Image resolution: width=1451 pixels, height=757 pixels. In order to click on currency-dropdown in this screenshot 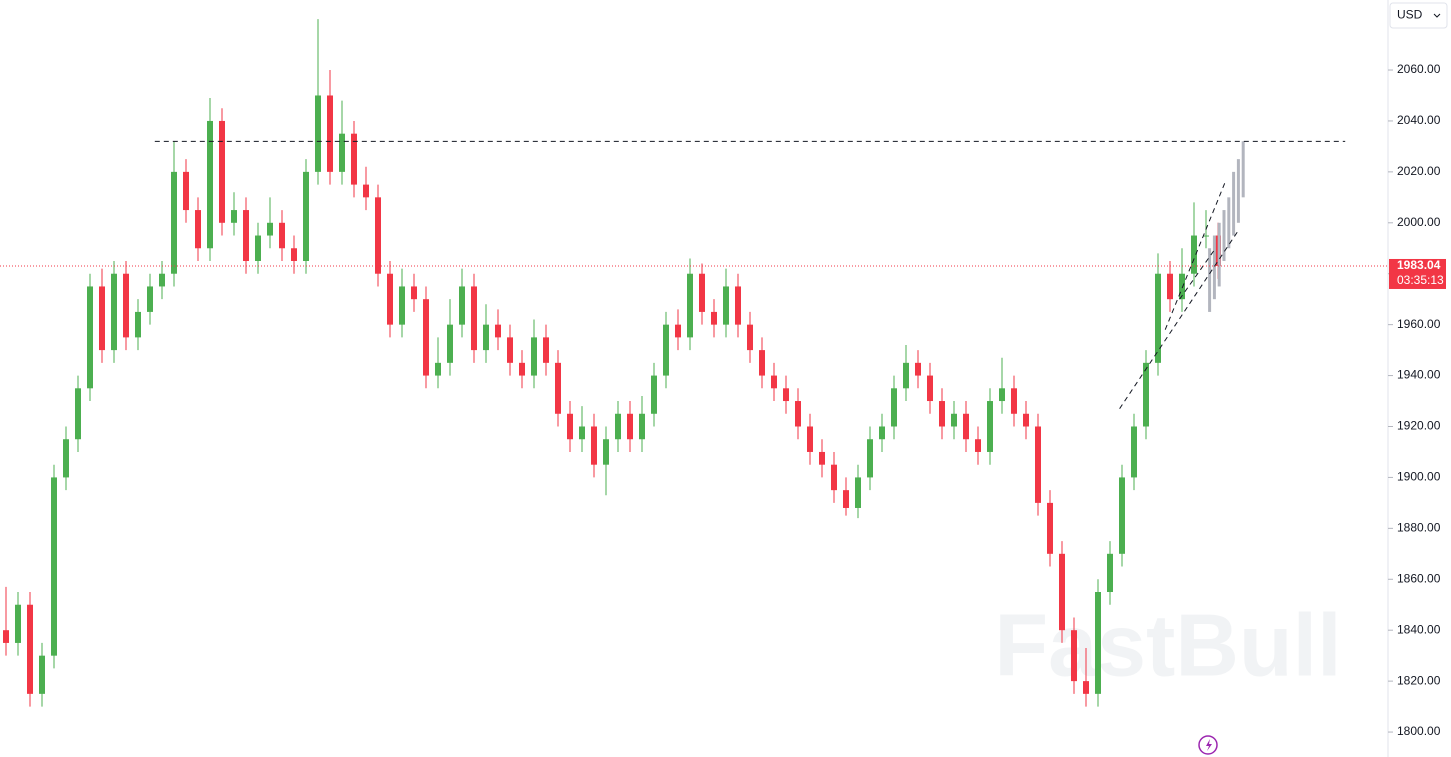, I will do `click(1418, 15)`.